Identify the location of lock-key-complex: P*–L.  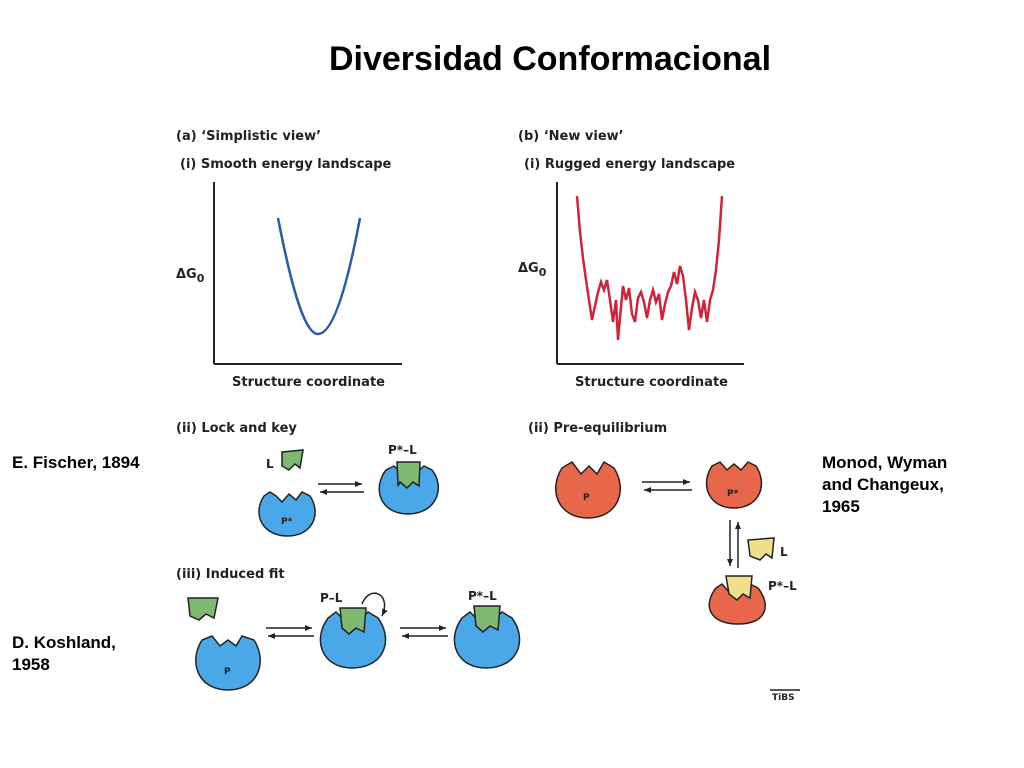
(408, 479).